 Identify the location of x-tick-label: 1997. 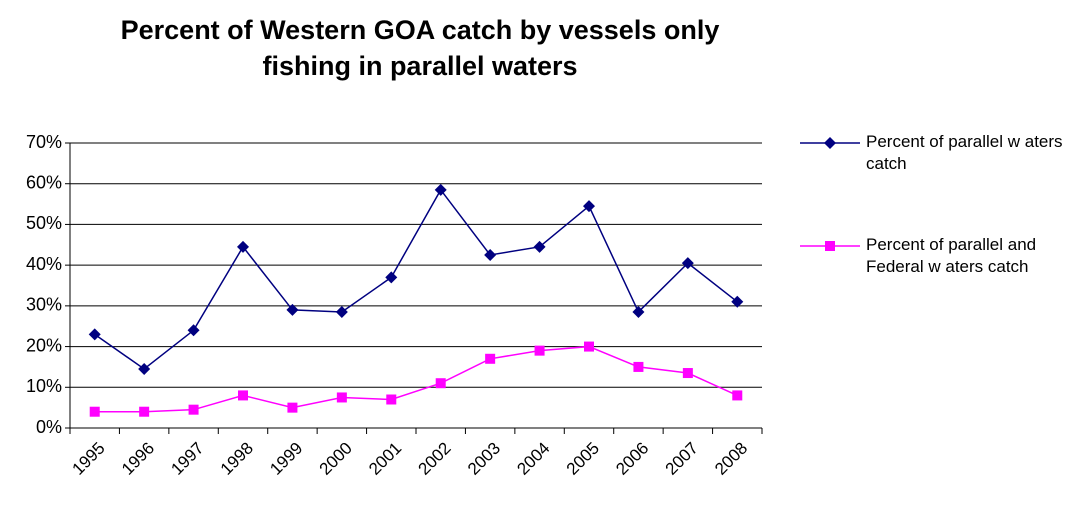
(187, 459).